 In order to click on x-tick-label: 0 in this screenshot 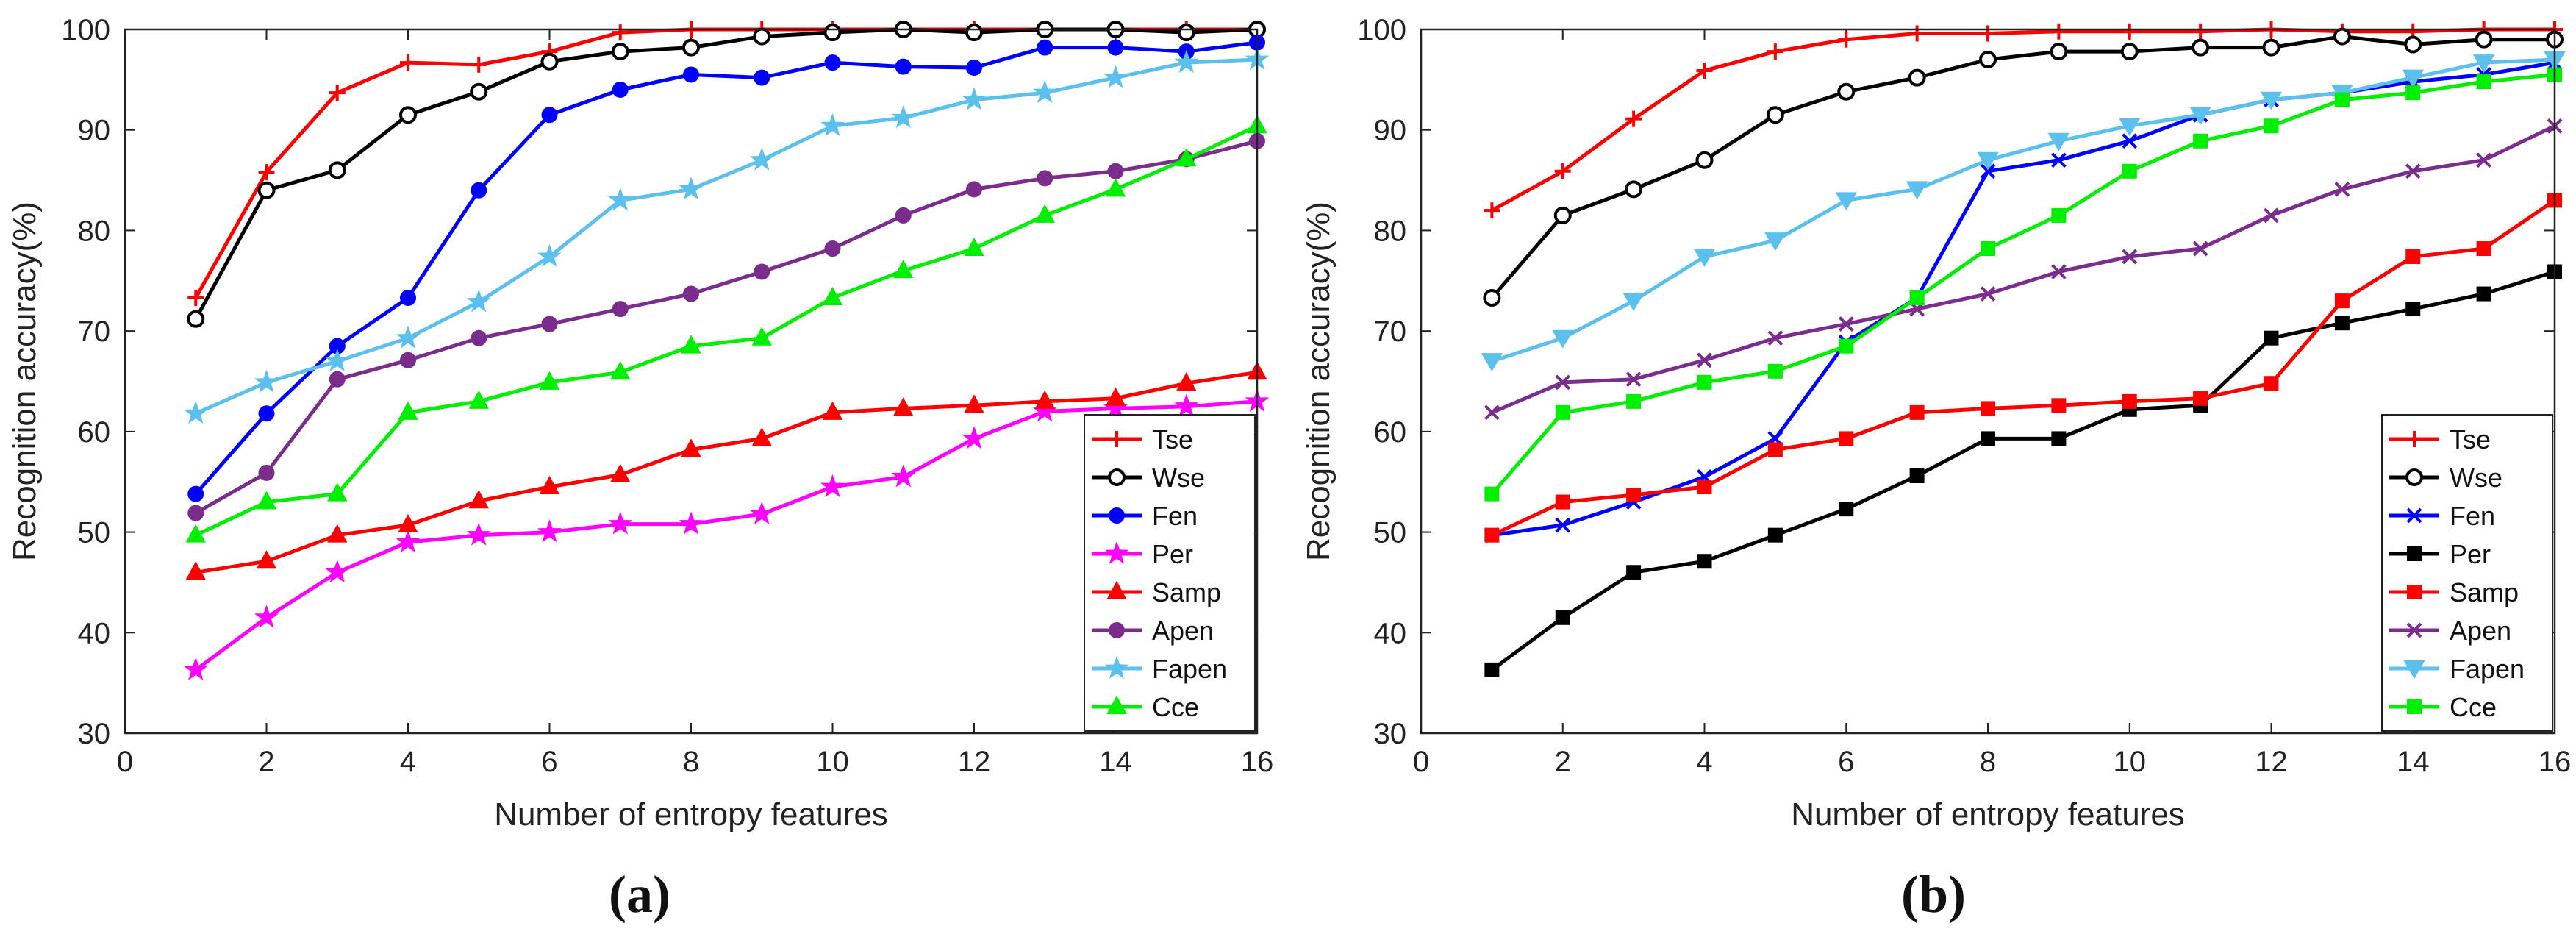, I will do `click(125, 762)`.